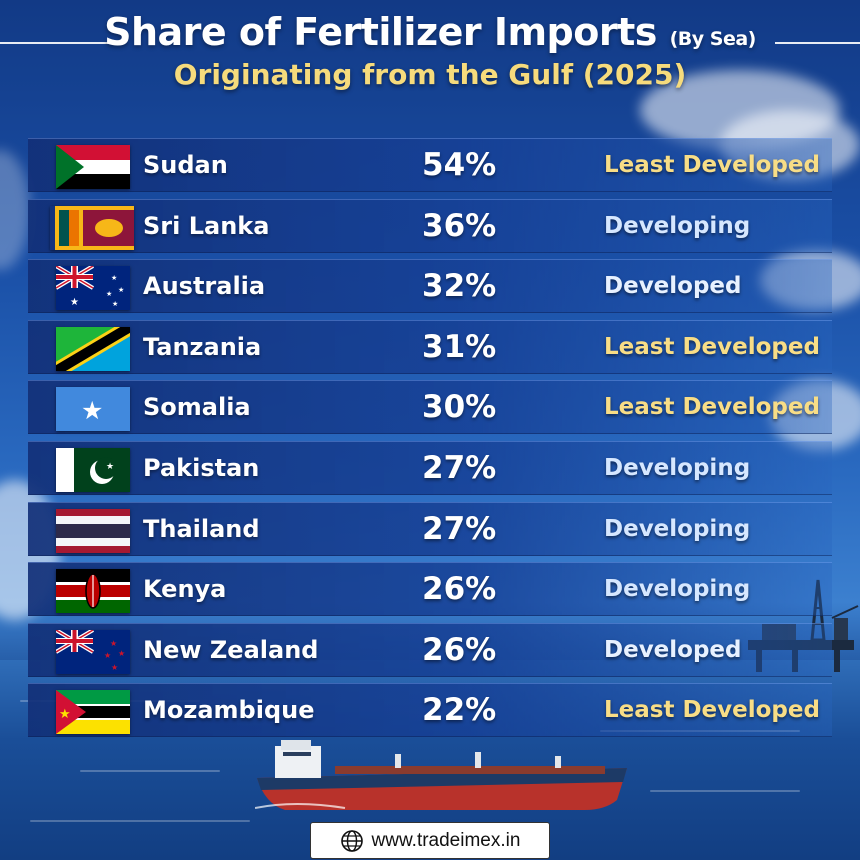  I want to click on country-name: Sudan, so click(185, 165).